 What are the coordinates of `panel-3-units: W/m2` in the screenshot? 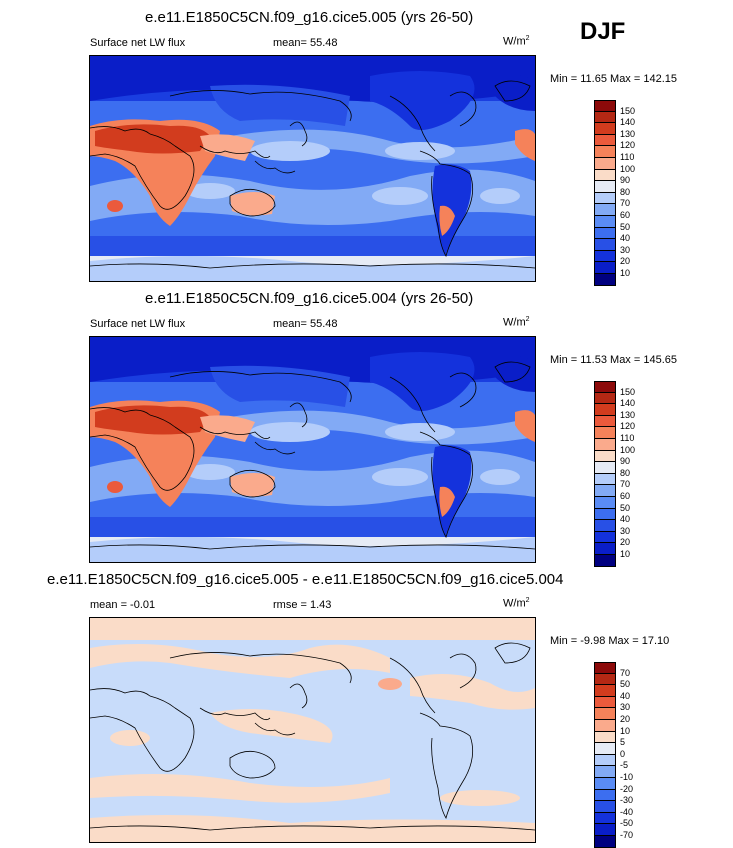 It's located at (516, 603).